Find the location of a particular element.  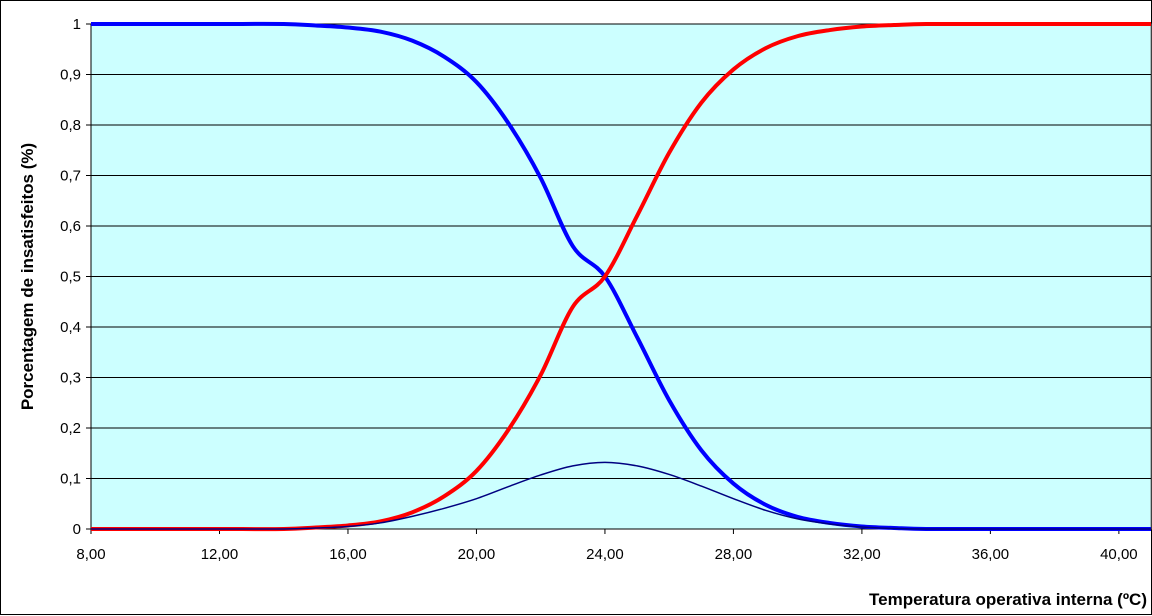

x-tick-label: 20,00 is located at coordinates (477, 554).